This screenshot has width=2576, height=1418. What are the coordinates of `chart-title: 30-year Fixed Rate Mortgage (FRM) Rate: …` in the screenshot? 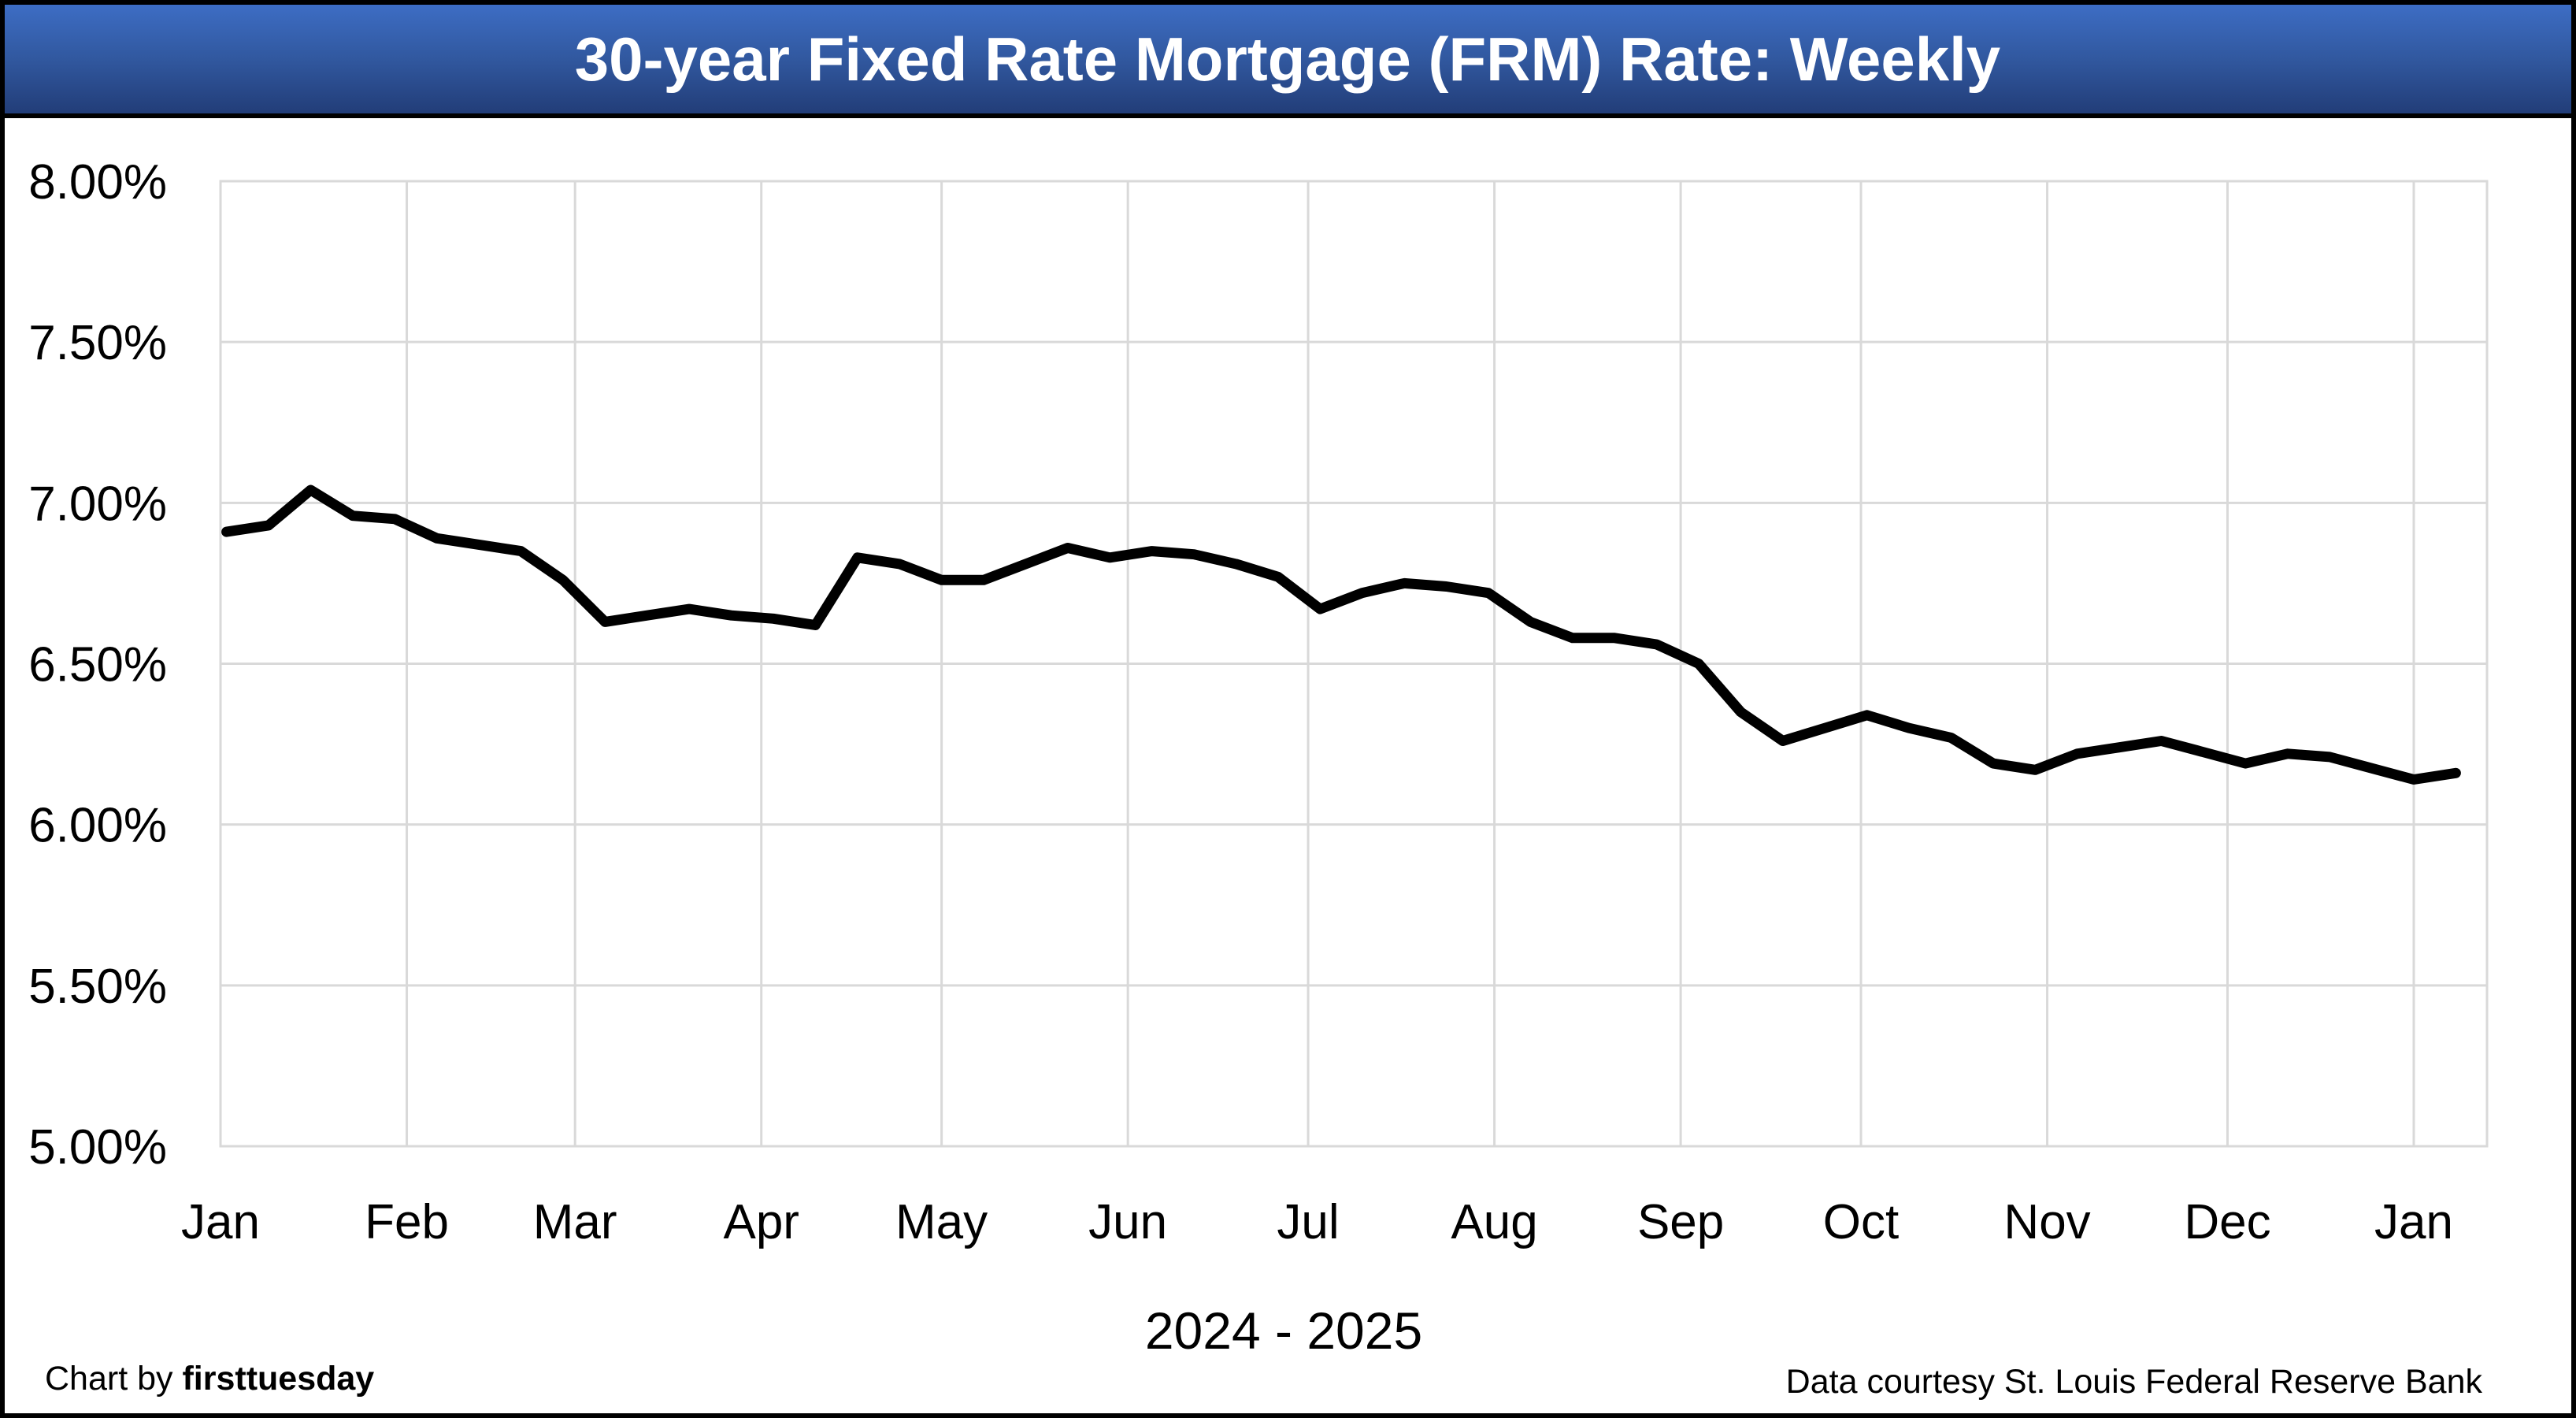 It's located at (1287, 59).